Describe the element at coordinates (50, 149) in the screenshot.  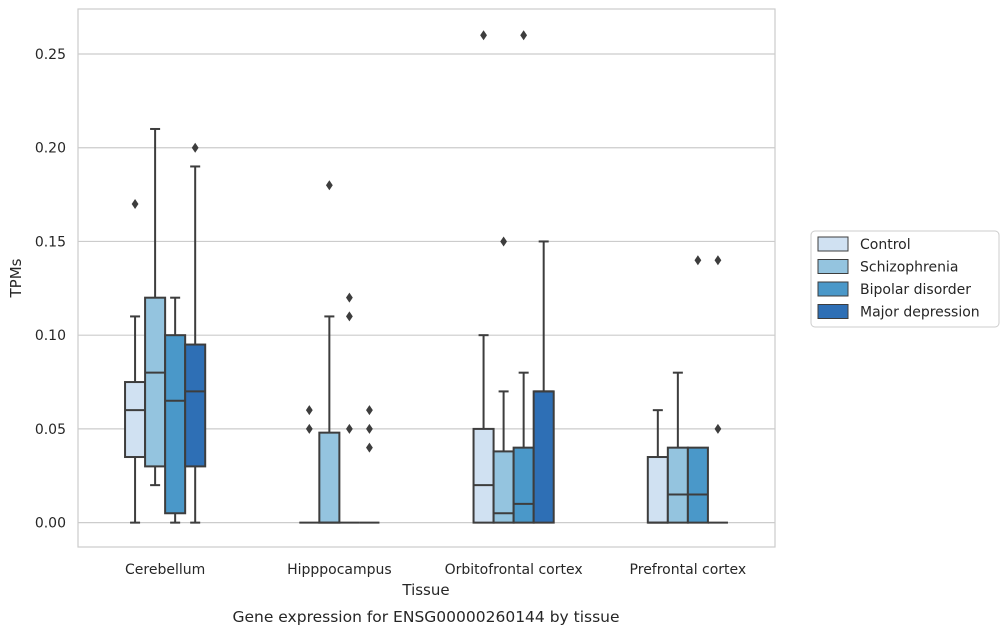
I see `y-tick-label: 0.20` at that location.